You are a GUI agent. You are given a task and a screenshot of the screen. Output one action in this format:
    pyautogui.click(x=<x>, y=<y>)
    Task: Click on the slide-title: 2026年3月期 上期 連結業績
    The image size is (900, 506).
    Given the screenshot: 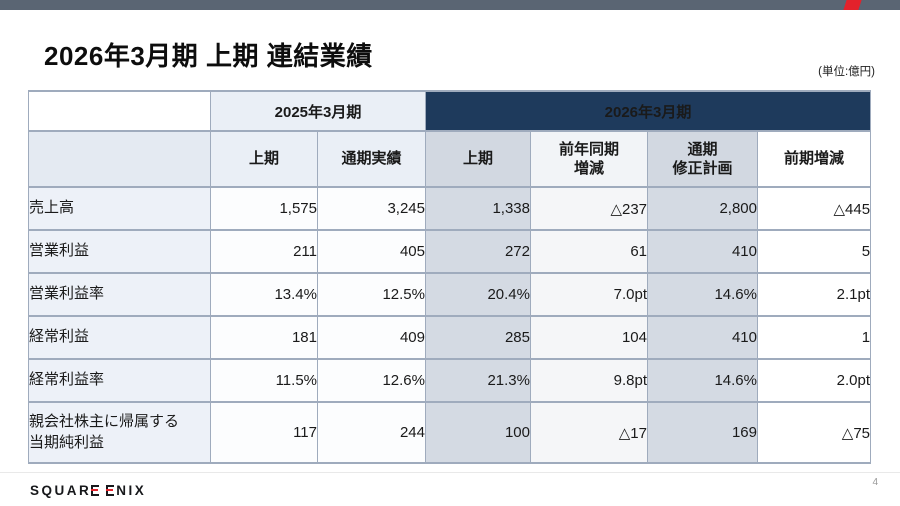 What is the action you would take?
    pyautogui.click(x=208, y=56)
    